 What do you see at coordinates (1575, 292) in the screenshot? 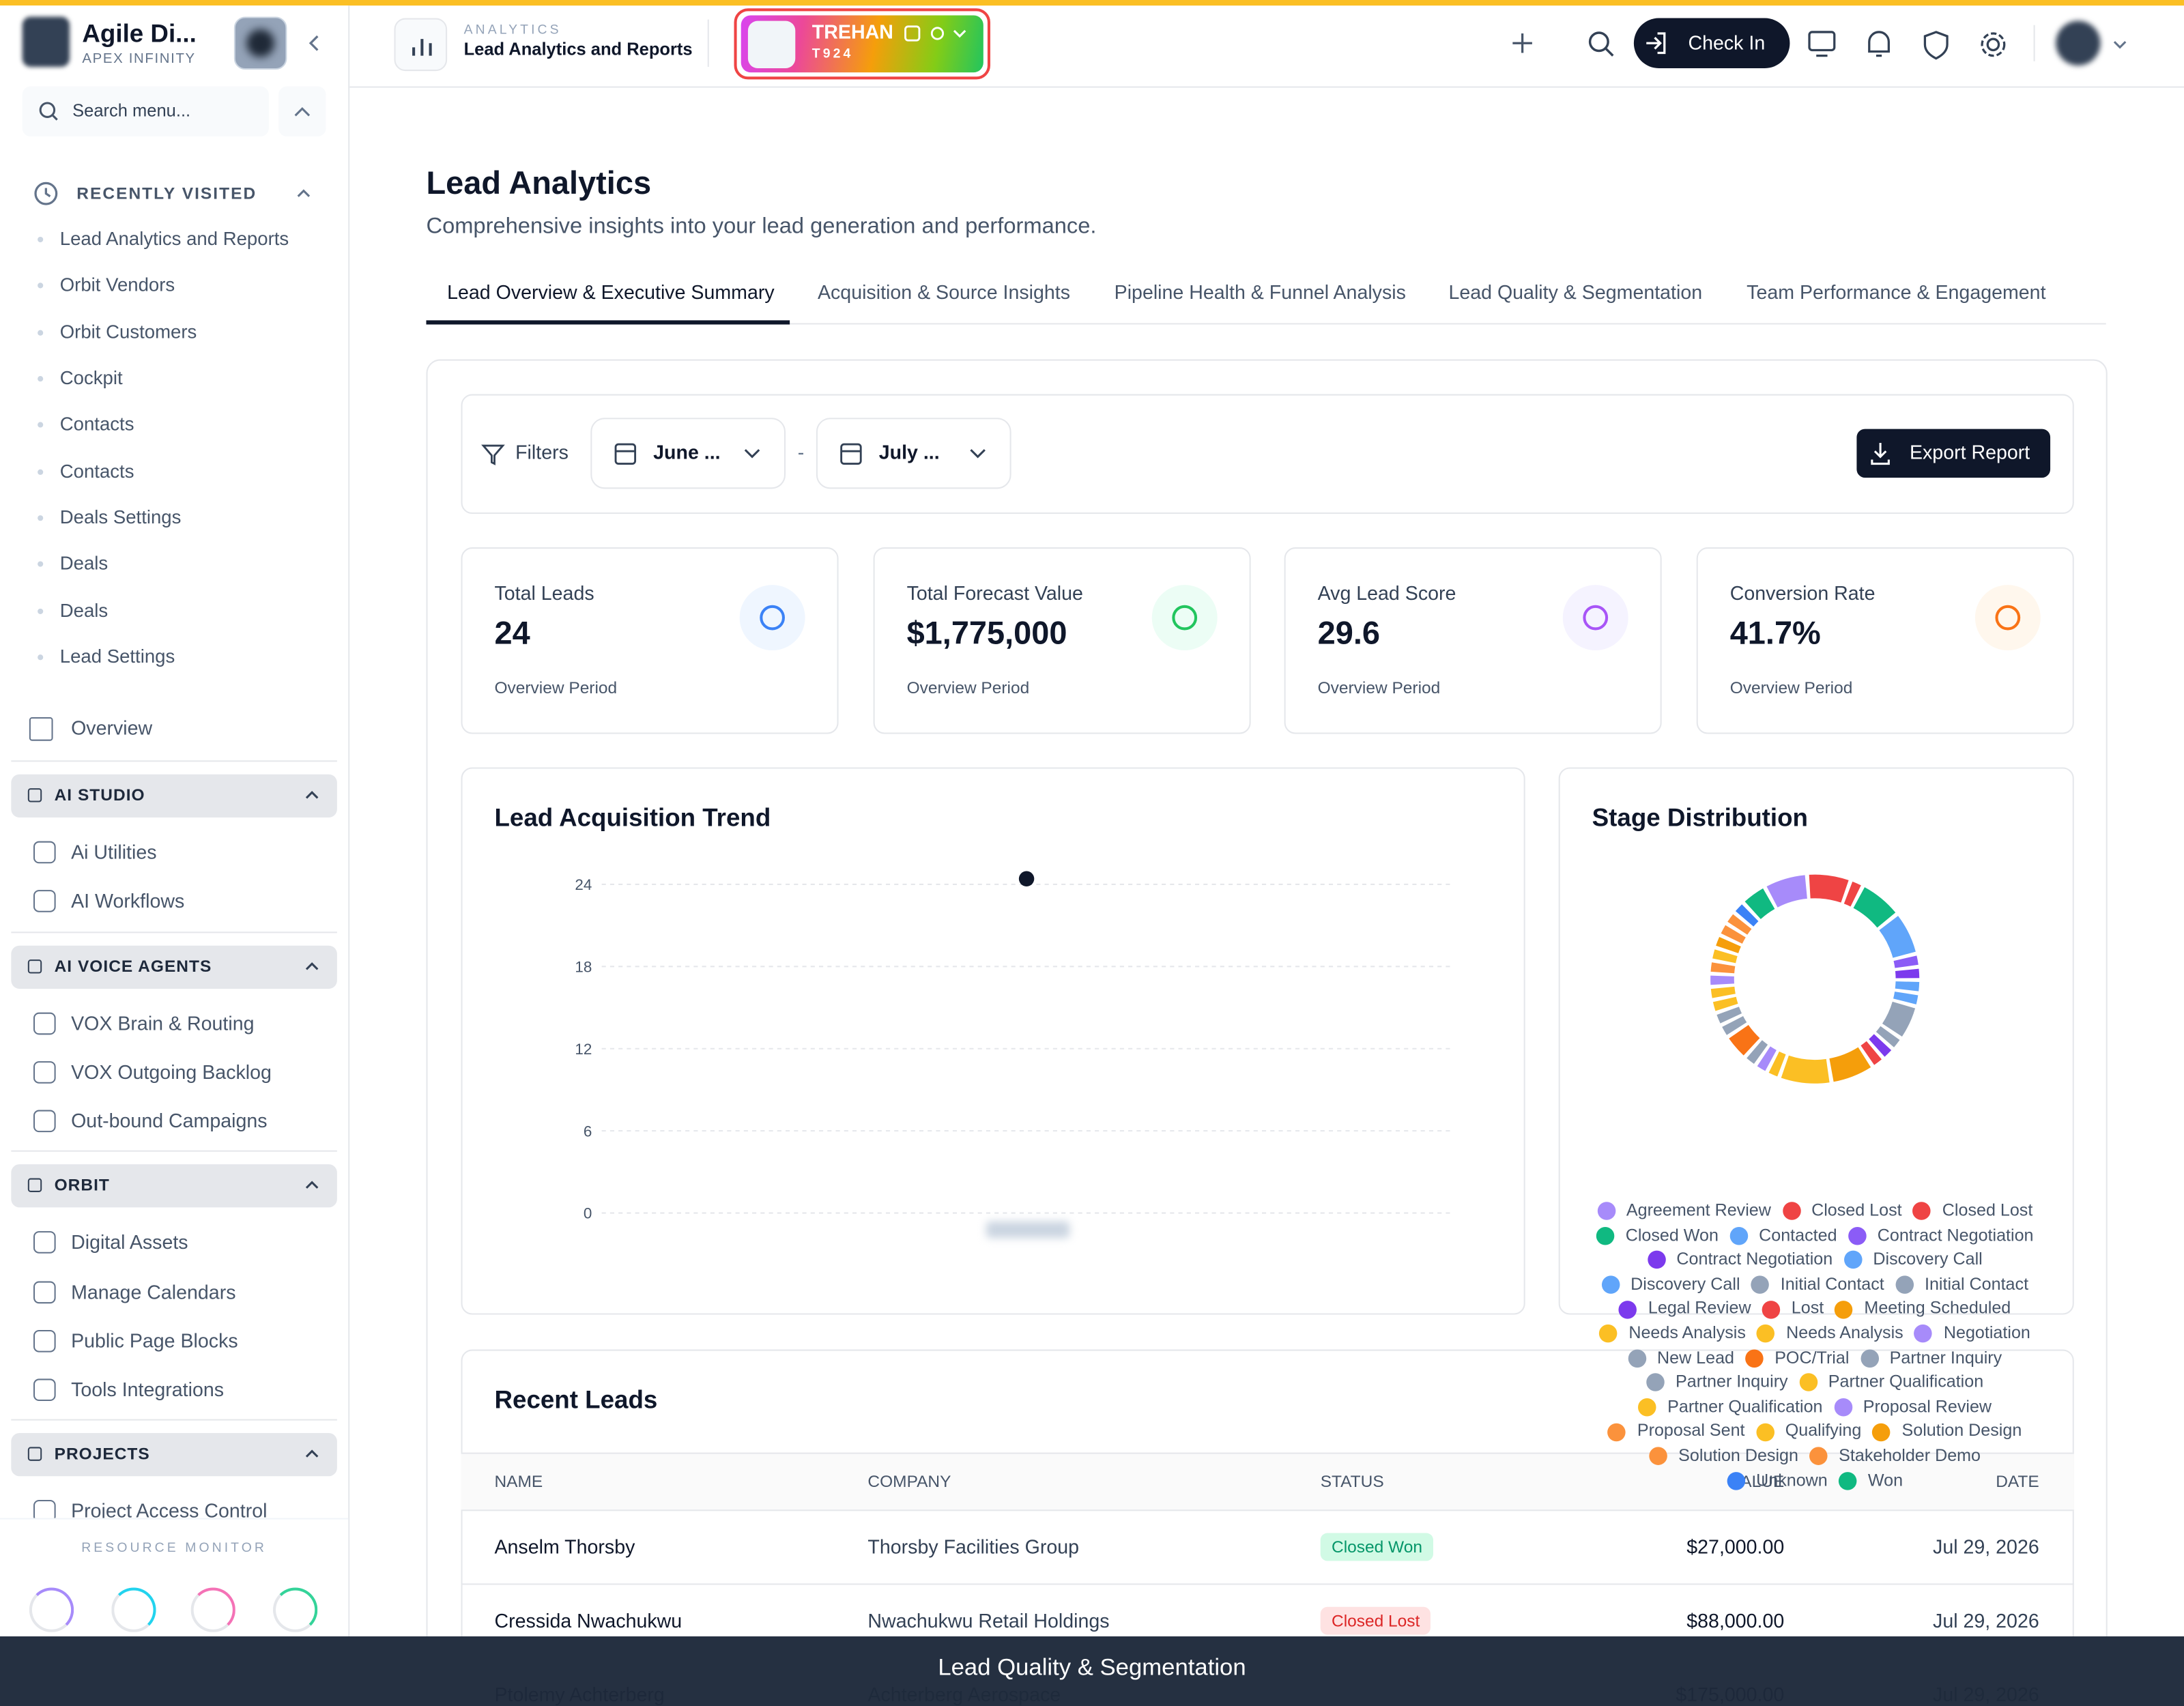
I see `tab: Lead Quality & Segmentation` at bounding box center [1575, 292].